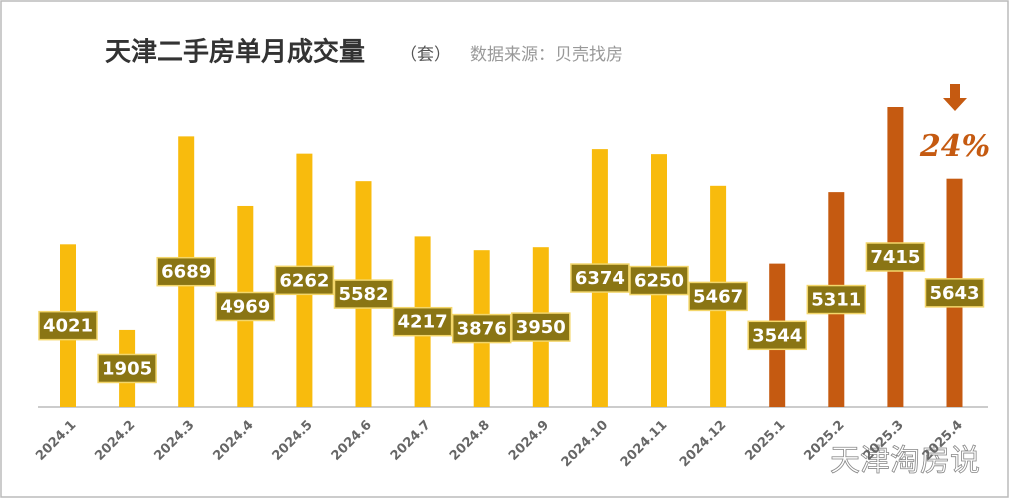  I want to click on value-label: 5582, so click(363, 294).